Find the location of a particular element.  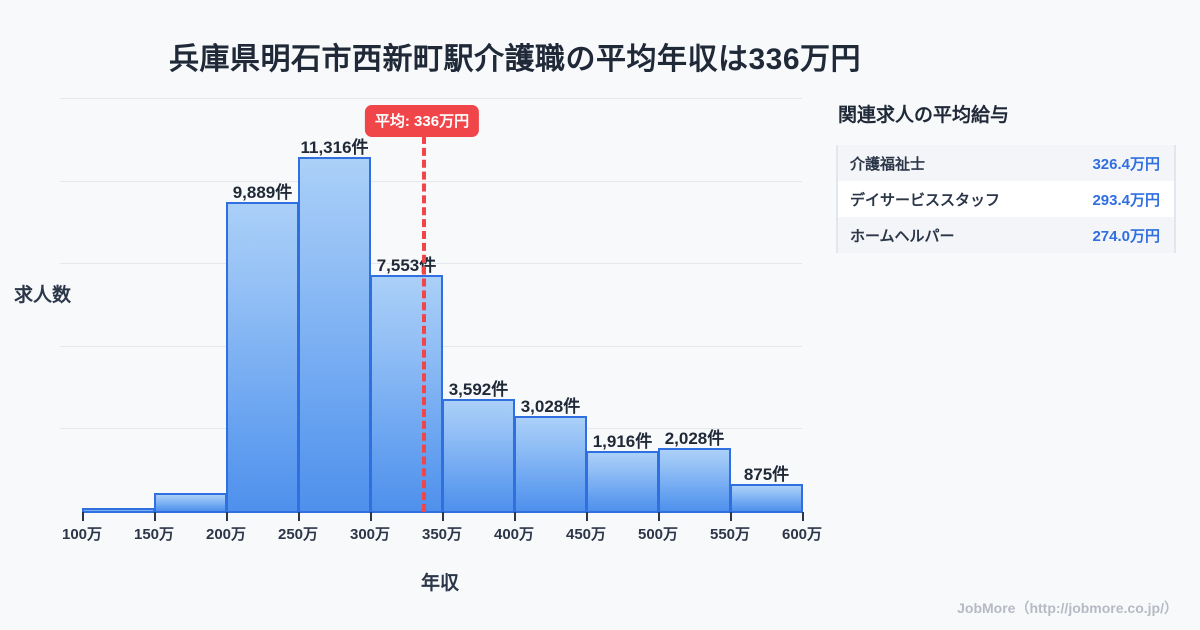

x-axis-tick-label: 300万 is located at coordinates (370, 534).